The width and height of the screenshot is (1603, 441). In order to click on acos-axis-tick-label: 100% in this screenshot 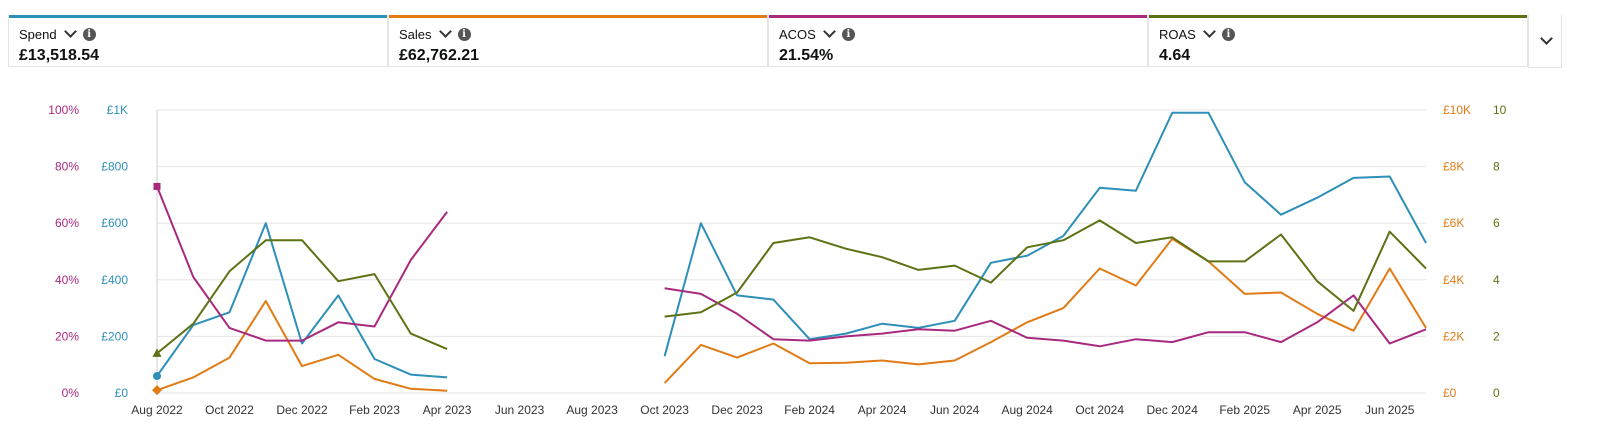, I will do `click(63, 110)`.